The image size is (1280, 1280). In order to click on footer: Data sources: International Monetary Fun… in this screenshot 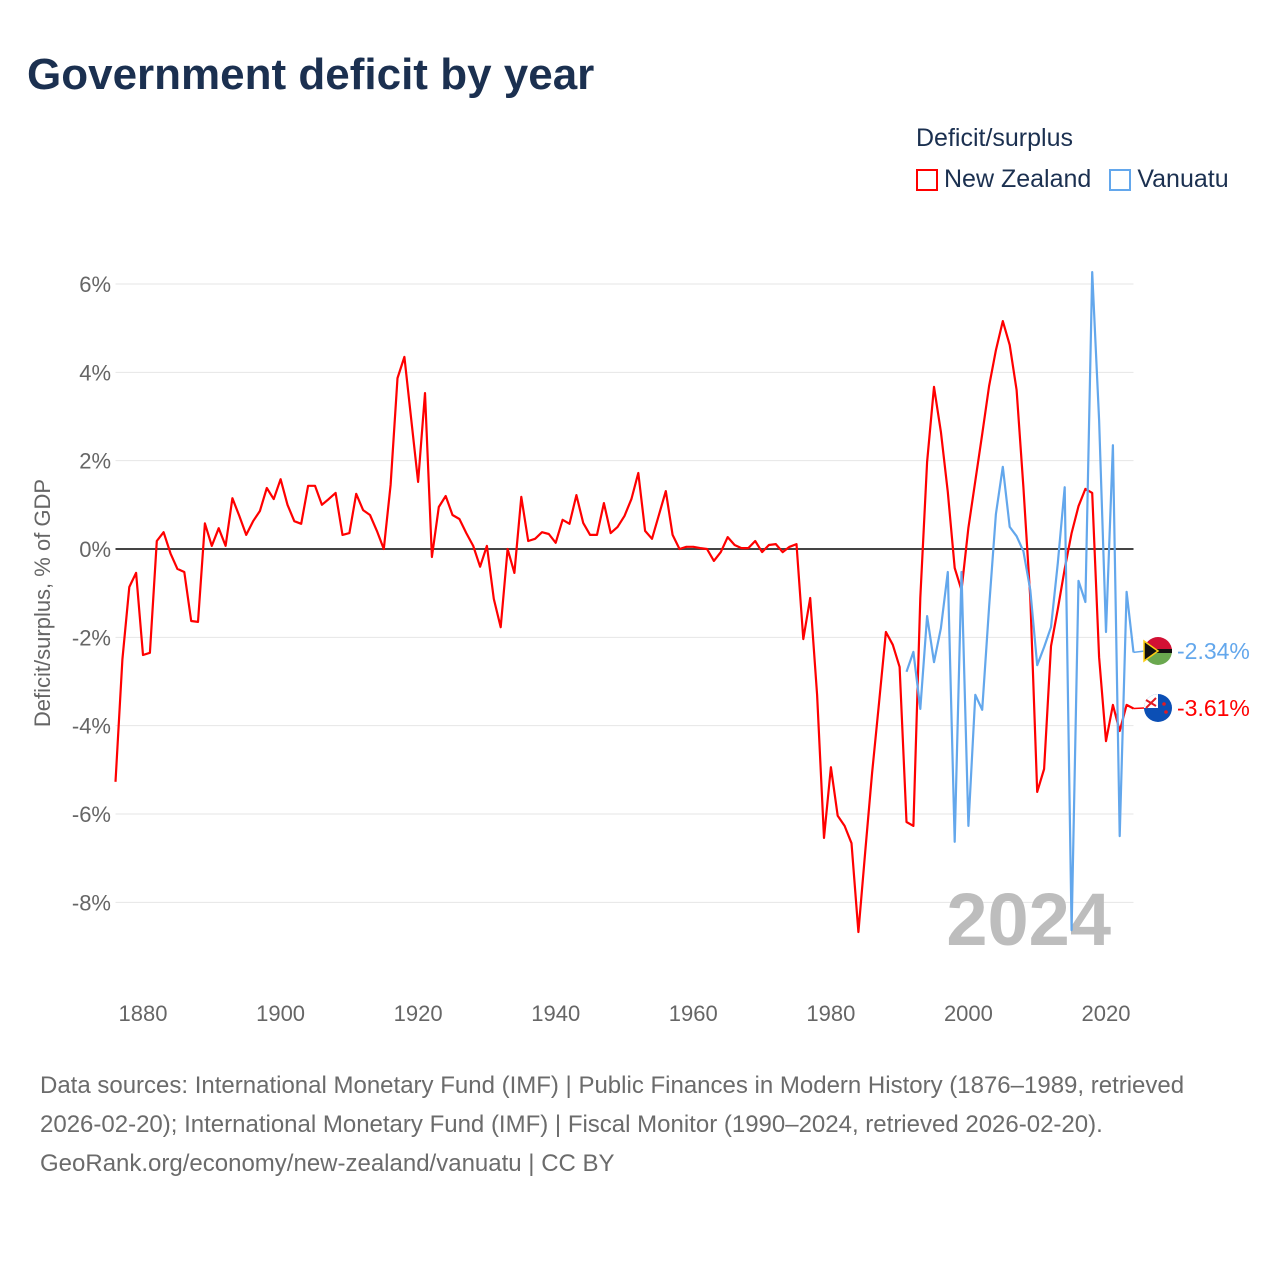, I will do `click(640, 1124)`.